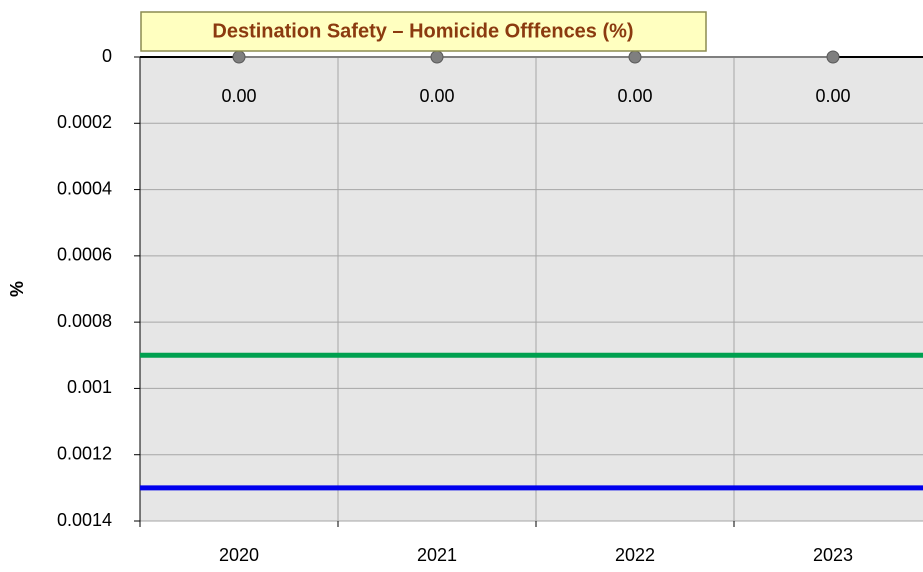 The height and width of the screenshot is (572, 923). I want to click on y-tick-label: 0.0012, so click(84, 453).